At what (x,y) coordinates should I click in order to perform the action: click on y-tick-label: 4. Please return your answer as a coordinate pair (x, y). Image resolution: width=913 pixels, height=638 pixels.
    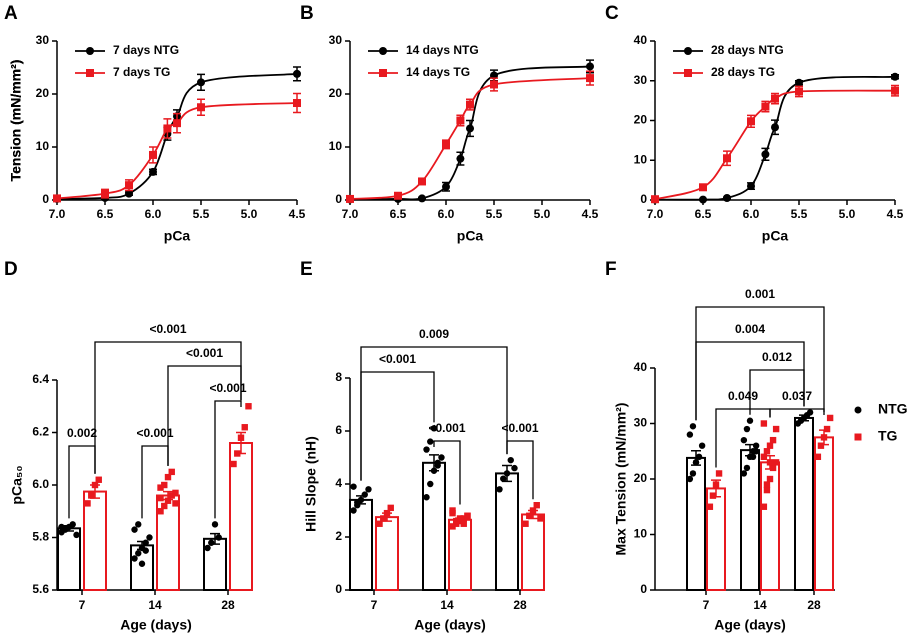
    Looking at the image, I should click on (338, 483).